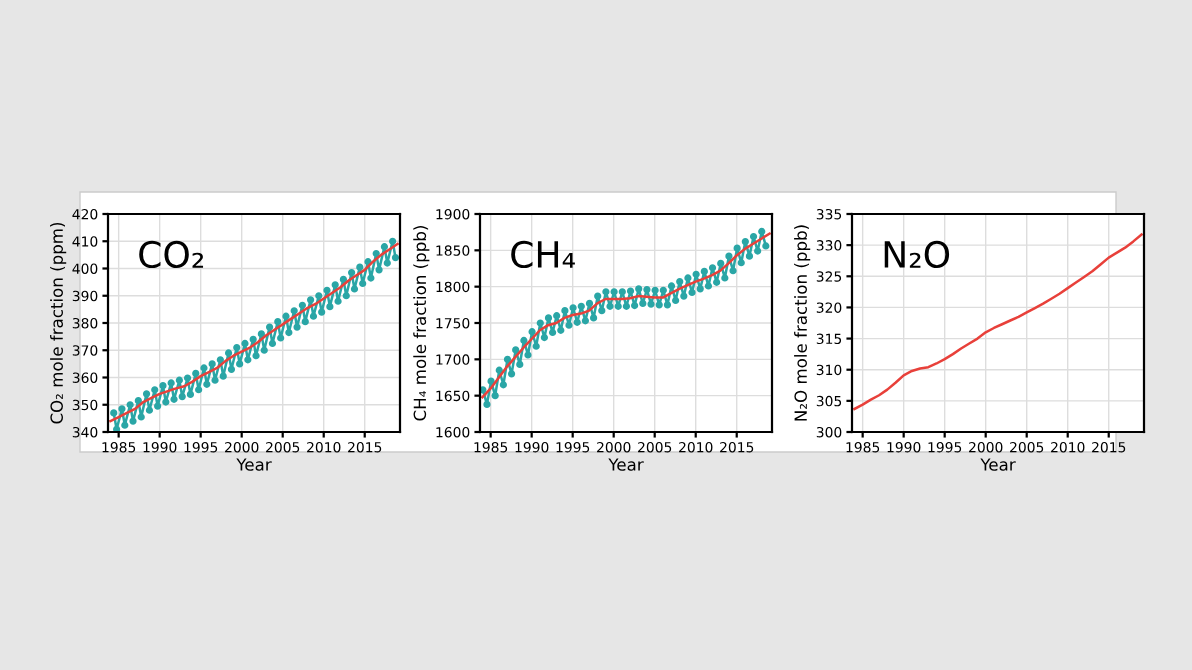 The image size is (1192, 670). Describe the element at coordinates (998, 322) in the screenshot. I see `line-series` at that location.